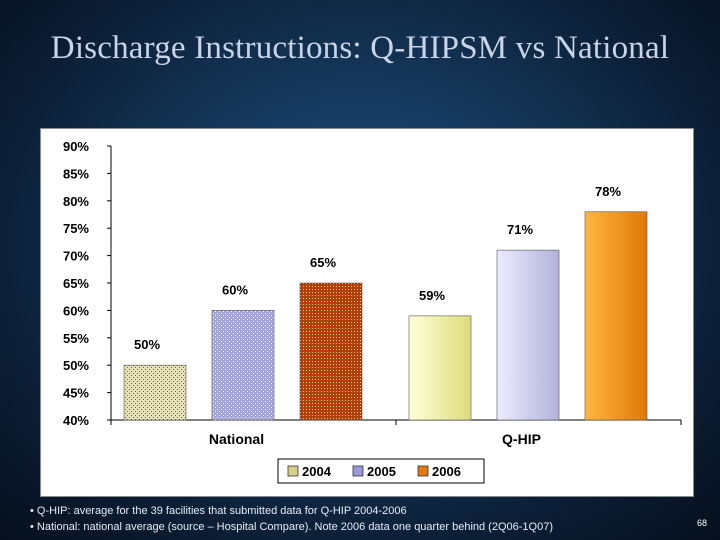  What do you see at coordinates (155, 392) in the screenshot?
I see `bar-national-2004` at bounding box center [155, 392].